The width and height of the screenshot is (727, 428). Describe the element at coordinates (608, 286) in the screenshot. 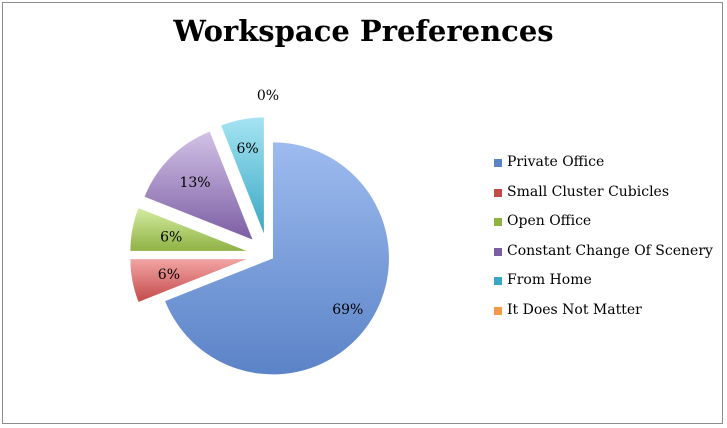

I see `legend-item: From Home` at that location.